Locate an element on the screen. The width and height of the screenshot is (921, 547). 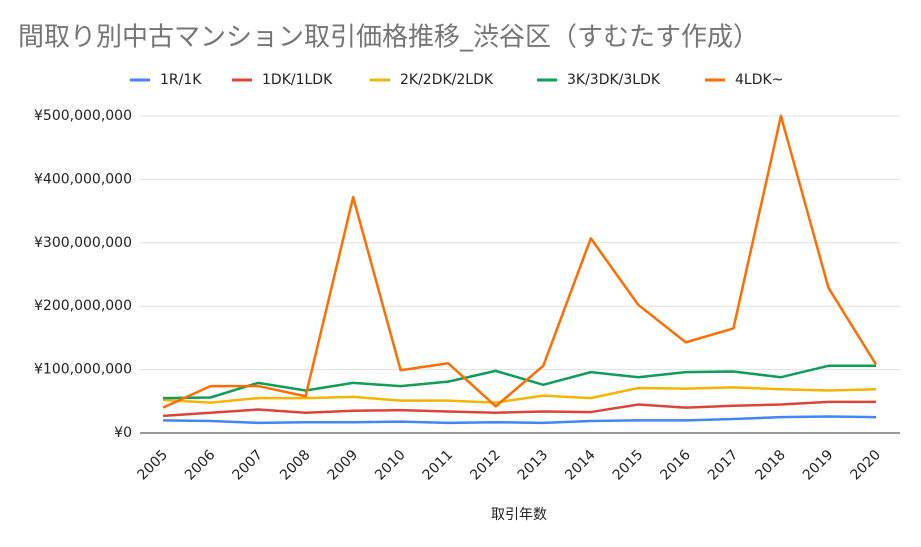
x-tick-label: 2011 is located at coordinates (438, 465).